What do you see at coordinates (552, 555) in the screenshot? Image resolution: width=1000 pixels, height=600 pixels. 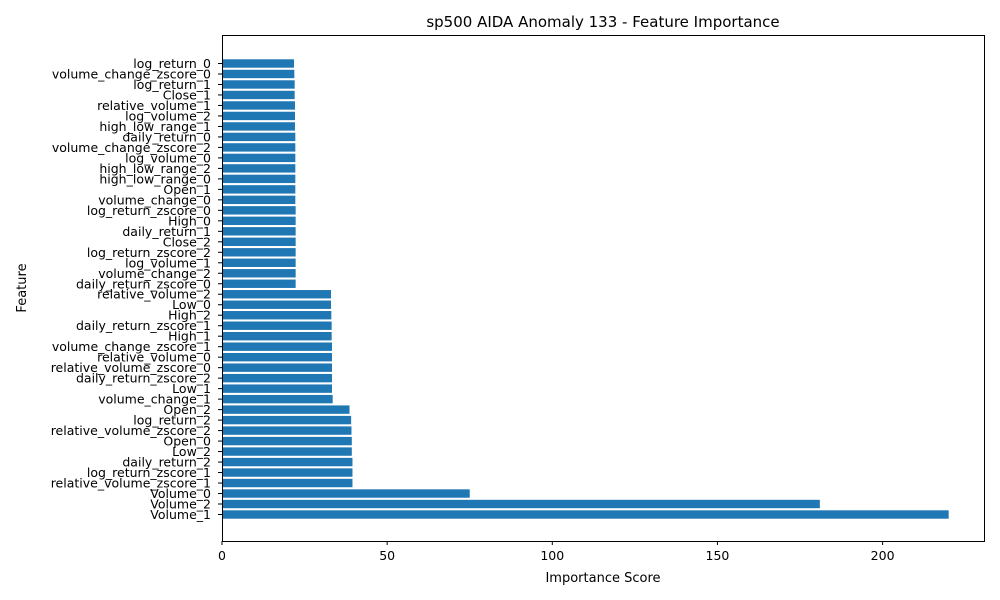 I see `x-tick-label: 100` at bounding box center [552, 555].